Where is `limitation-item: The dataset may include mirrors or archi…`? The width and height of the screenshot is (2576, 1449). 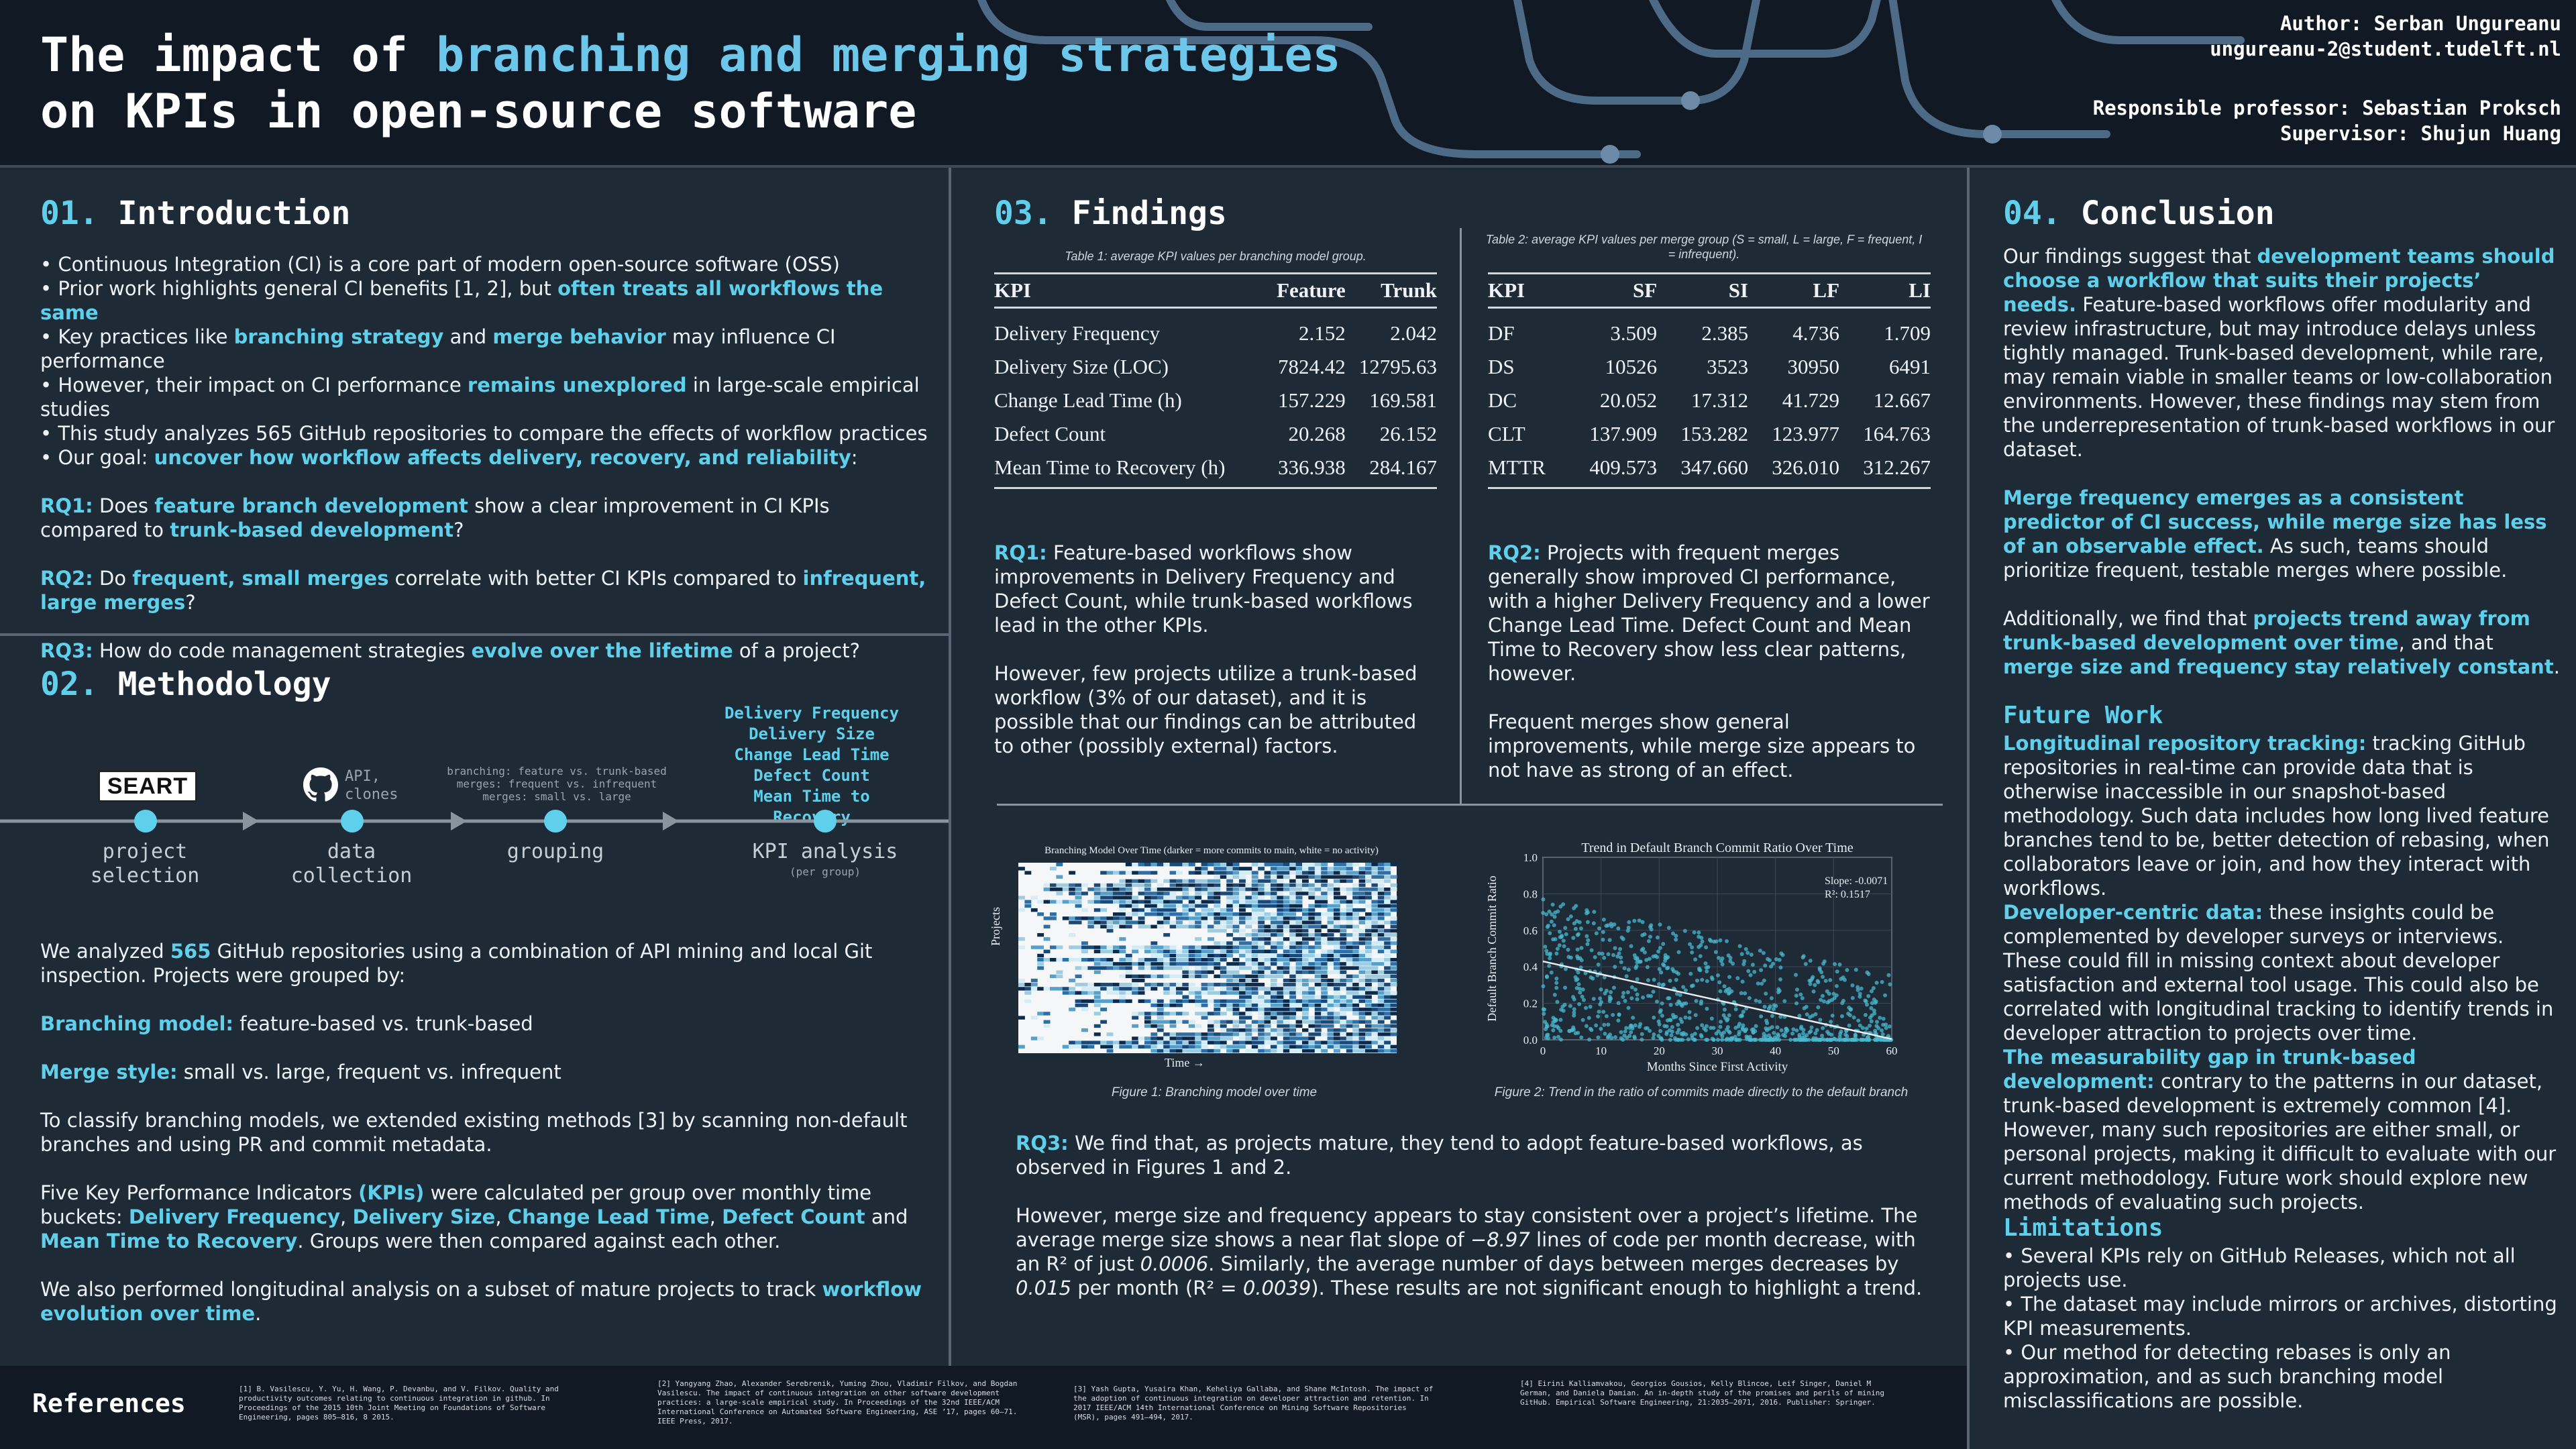
limitation-item: The dataset may include mirrors or archi… is located at coordinates (2281, 1316).